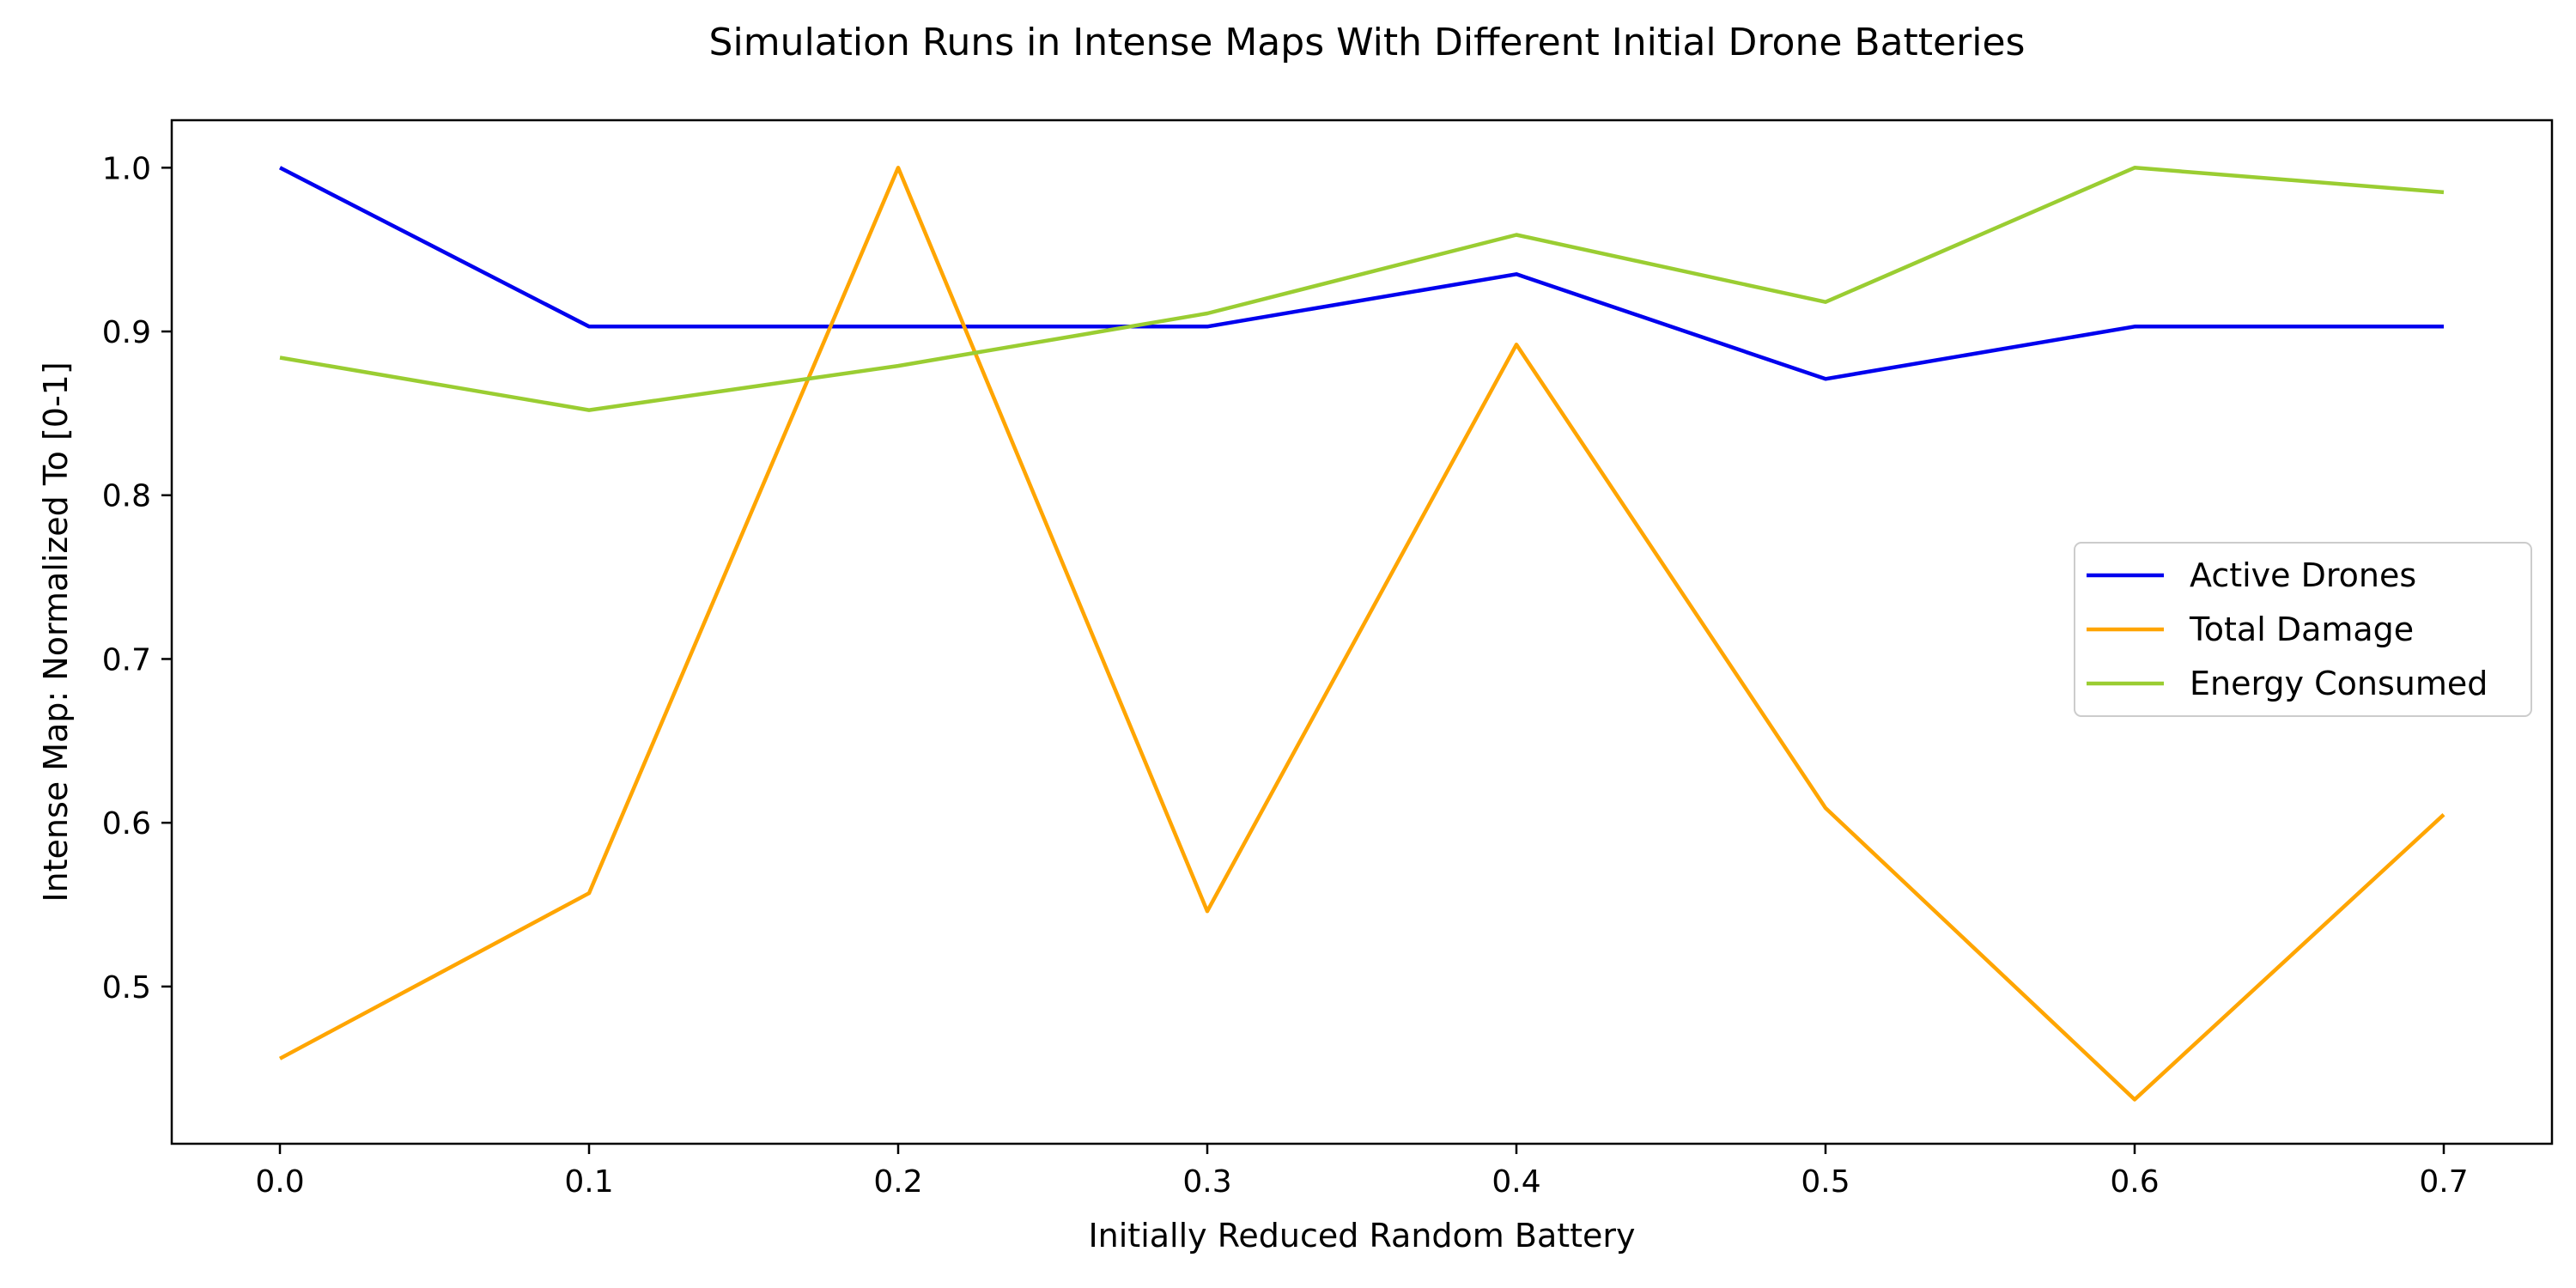 The image size is (2576, 1288). What do you see at coordinates (897, 1182) in the screenshot?
I see `x-tick-label: 0.2` at bounding box center [897, 1182].